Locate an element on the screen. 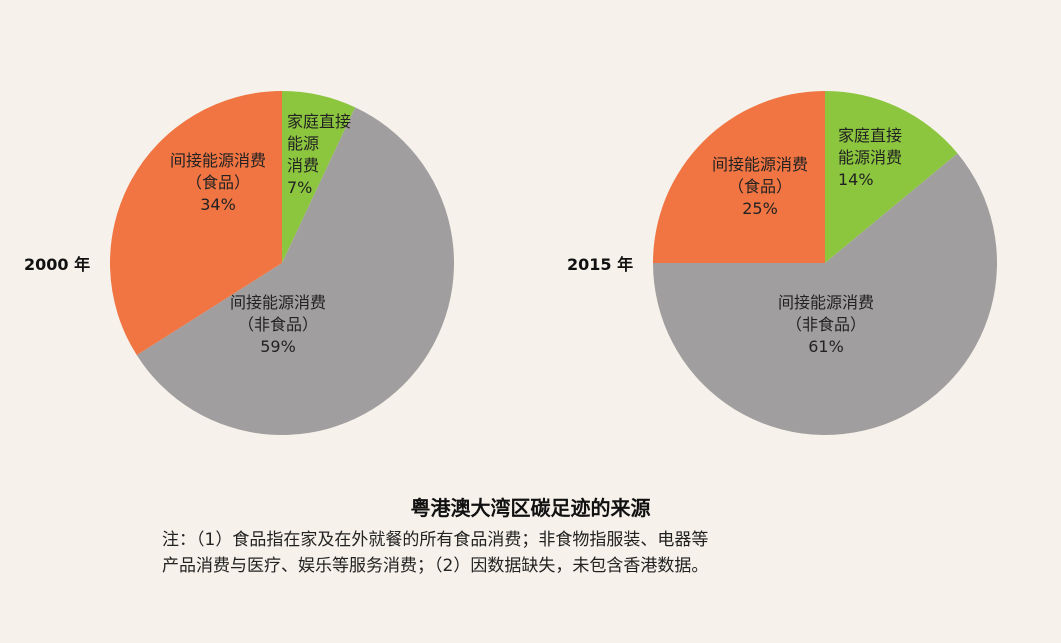  slice-label-1-2: 间接能源消费（食品） 25% is located at coordinates (760, 186).